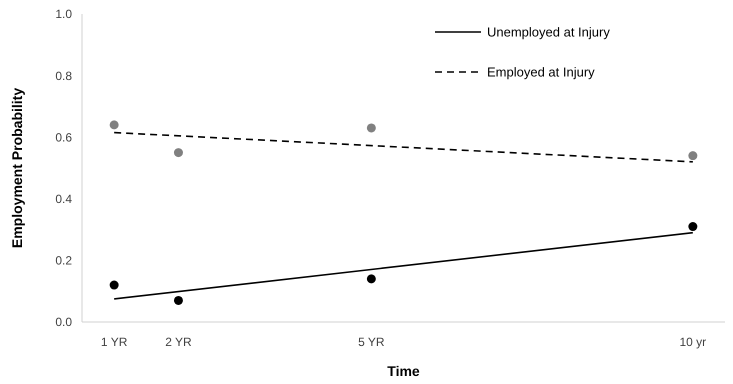 This screenshot has height=384, width=733. Describe the element at coordinates (371, 342) in the screenshot. I see `x-tick-label: 5 YR` at that location.